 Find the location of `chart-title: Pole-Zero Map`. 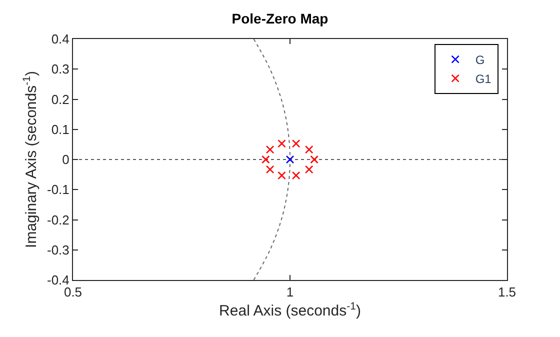

chart-title: Pole-Zero Map is located at coordinates (280, 18).